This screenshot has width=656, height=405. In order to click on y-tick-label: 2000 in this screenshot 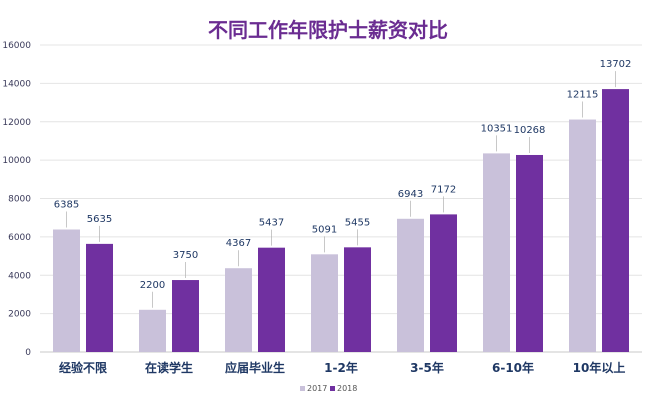, I will do `click(19, 315)`.